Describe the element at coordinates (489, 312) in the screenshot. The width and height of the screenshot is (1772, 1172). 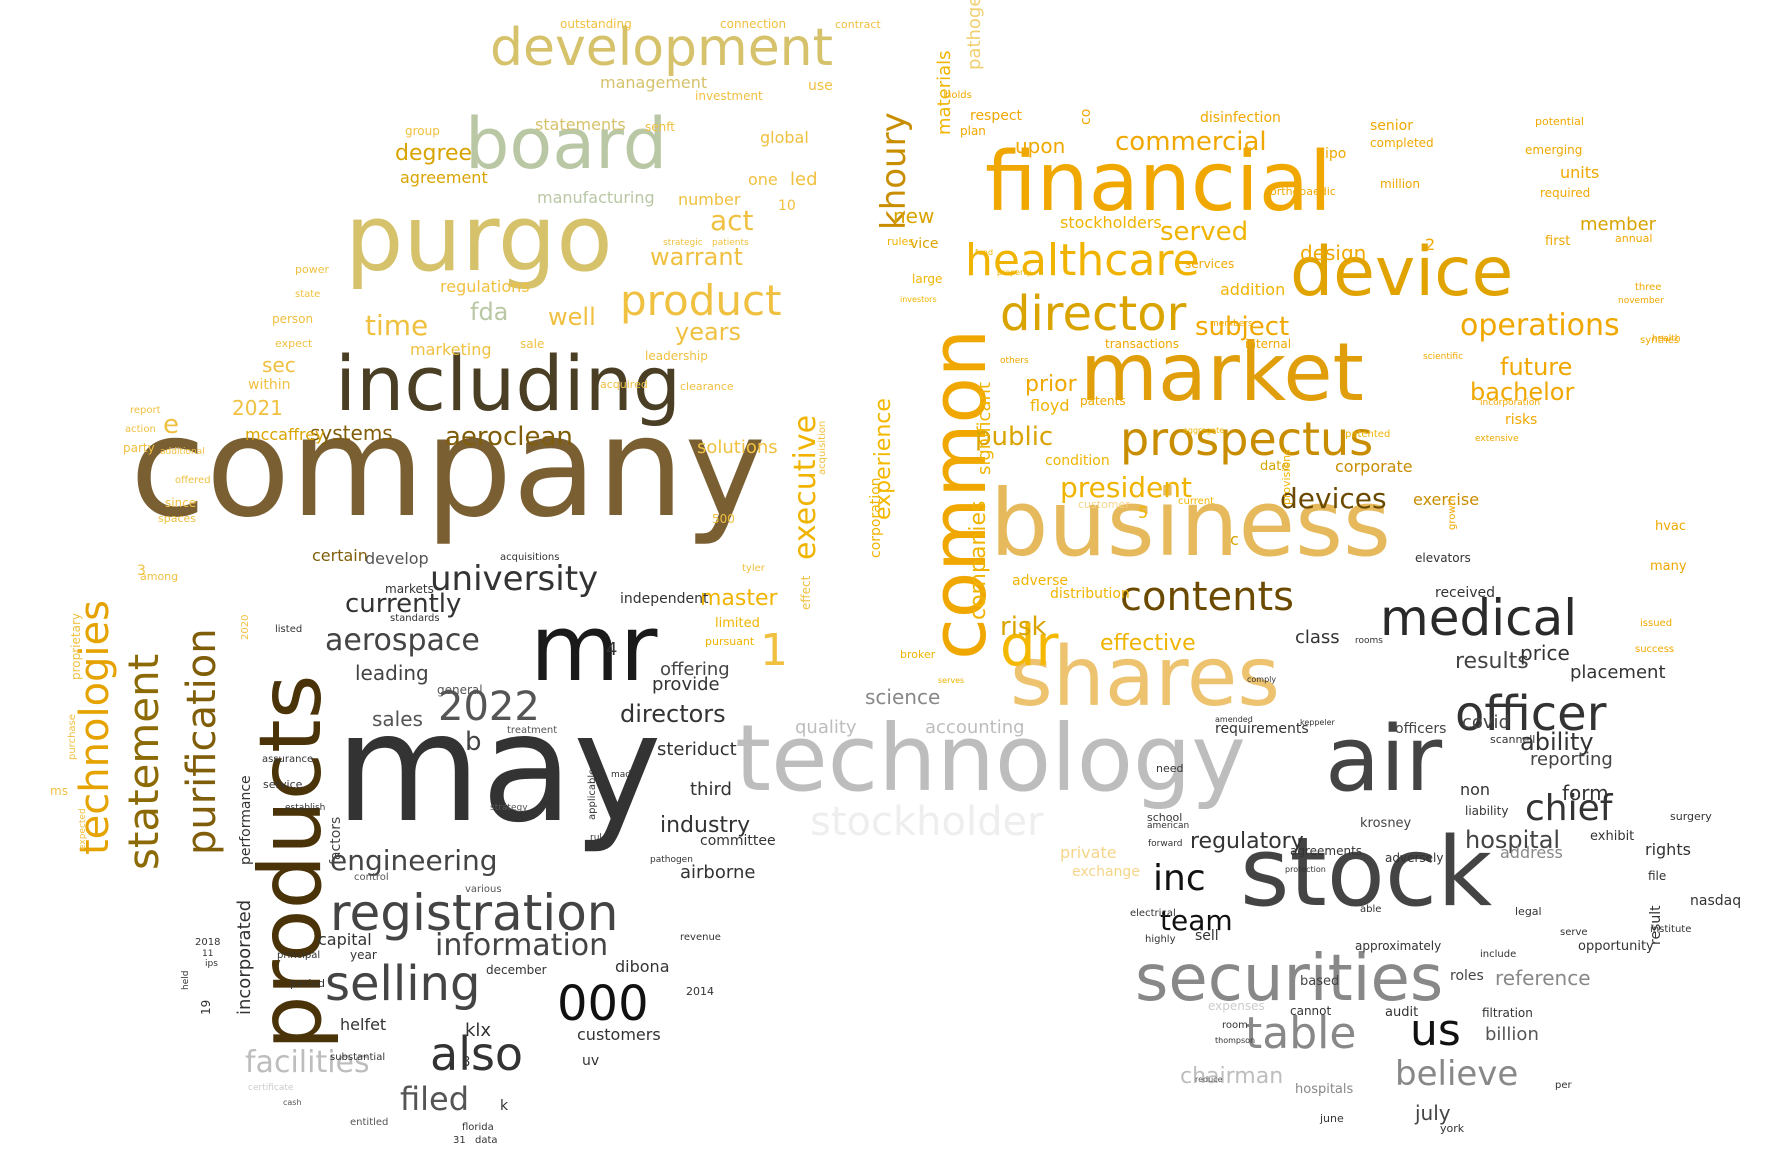
I see `cloud-word-fda: fda` at that location.